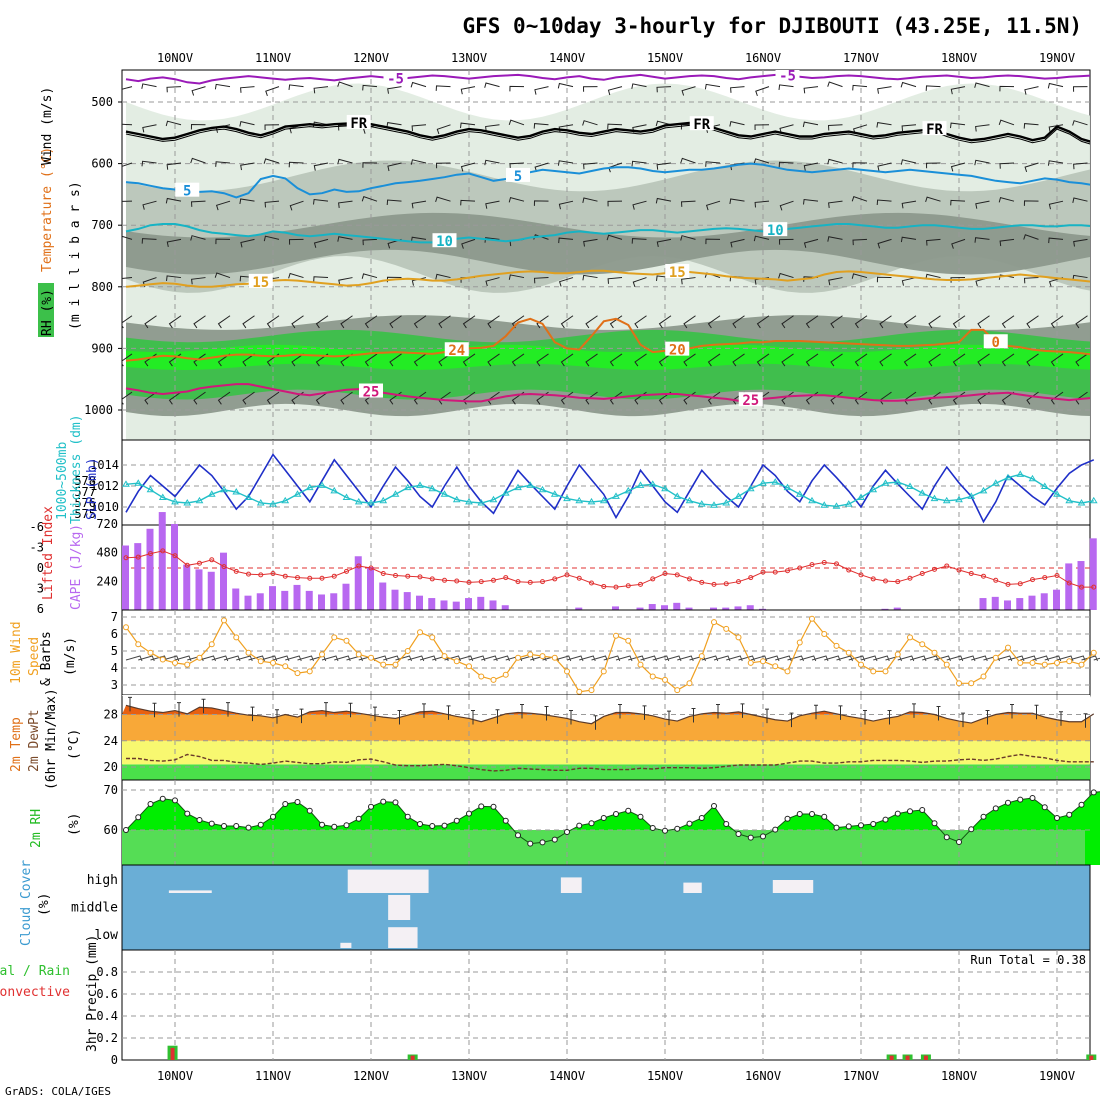  What do you see at coordinates (46, 658) in the screenshot?
I see `wind-panel-label-3: & Barbs` at bounding box center [46, 658].